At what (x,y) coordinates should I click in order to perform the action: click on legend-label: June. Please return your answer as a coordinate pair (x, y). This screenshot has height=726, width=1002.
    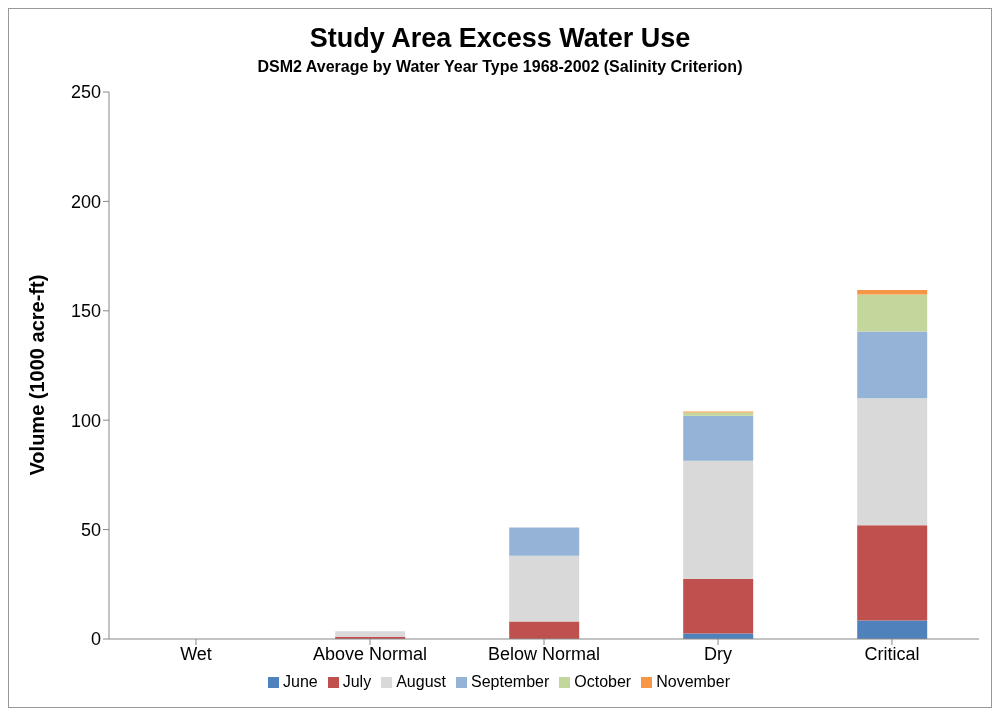
    Looking at the image, I should click on (300, 681).